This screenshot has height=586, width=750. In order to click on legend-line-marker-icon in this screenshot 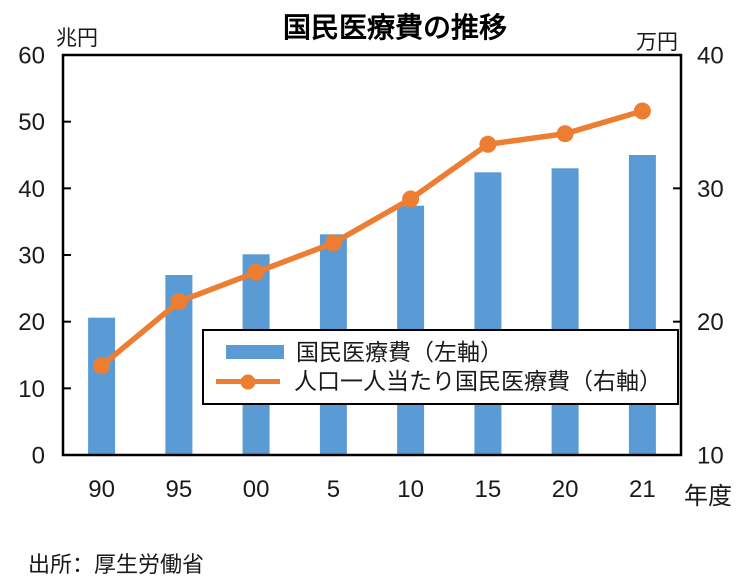, I will do `click(248, 382)`.